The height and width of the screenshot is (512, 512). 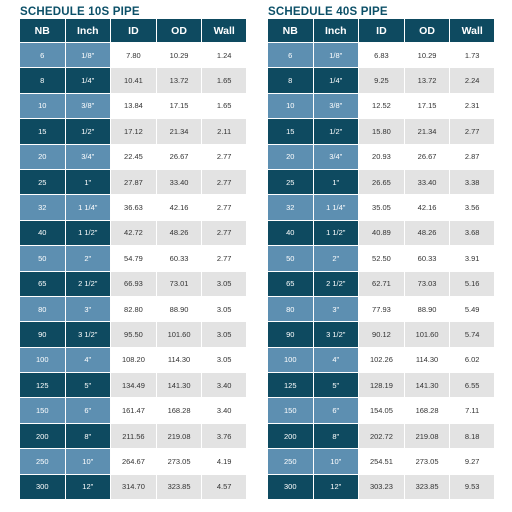 What do you see at coordinates (88, 156) in the screenshot?
I see `inch-cell: 3/4"` at bounding box center [88, 156].